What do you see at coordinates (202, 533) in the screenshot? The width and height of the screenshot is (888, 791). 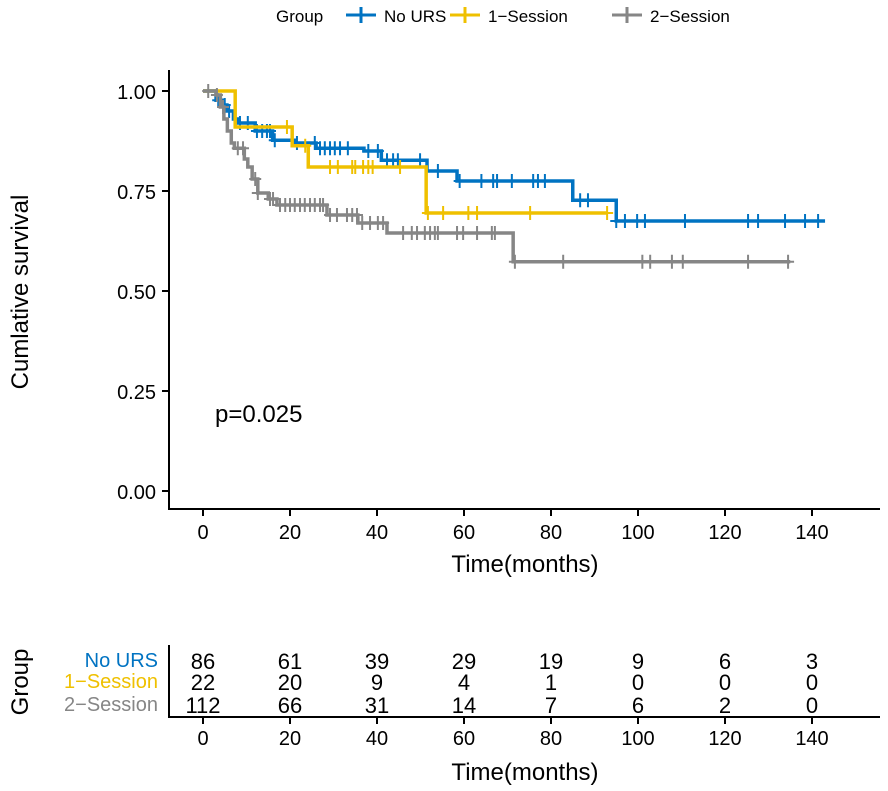 I see `x-tick-label: 0` at bounding box center [202, 533].